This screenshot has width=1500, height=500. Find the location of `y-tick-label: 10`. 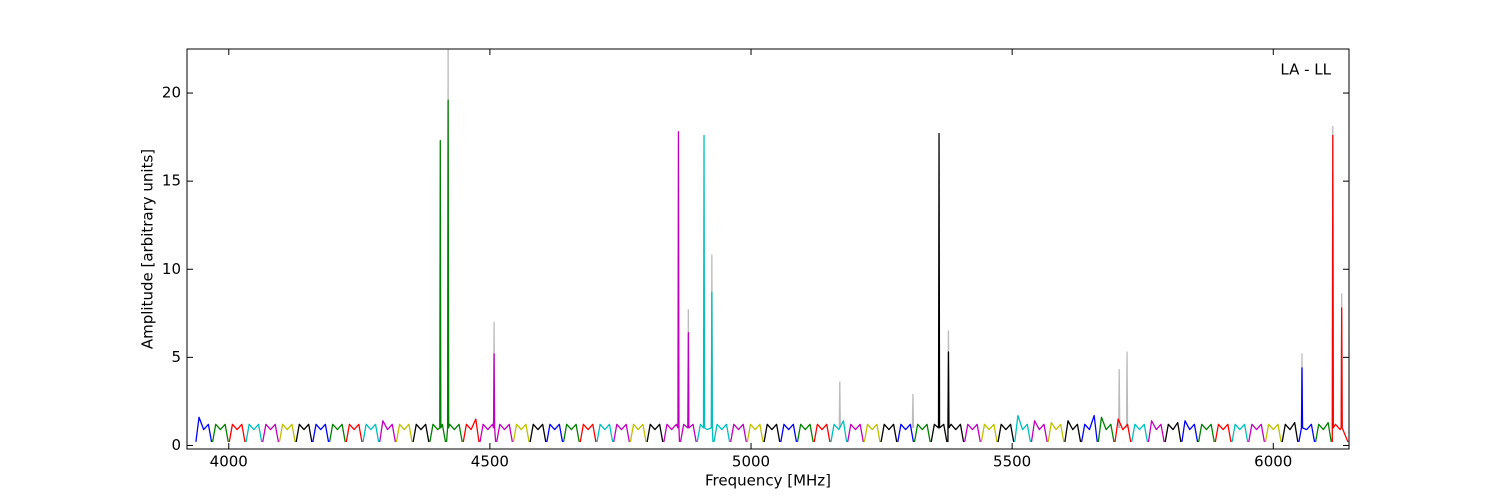

y-tick-label: 10 is located at coordinates (171, 269).